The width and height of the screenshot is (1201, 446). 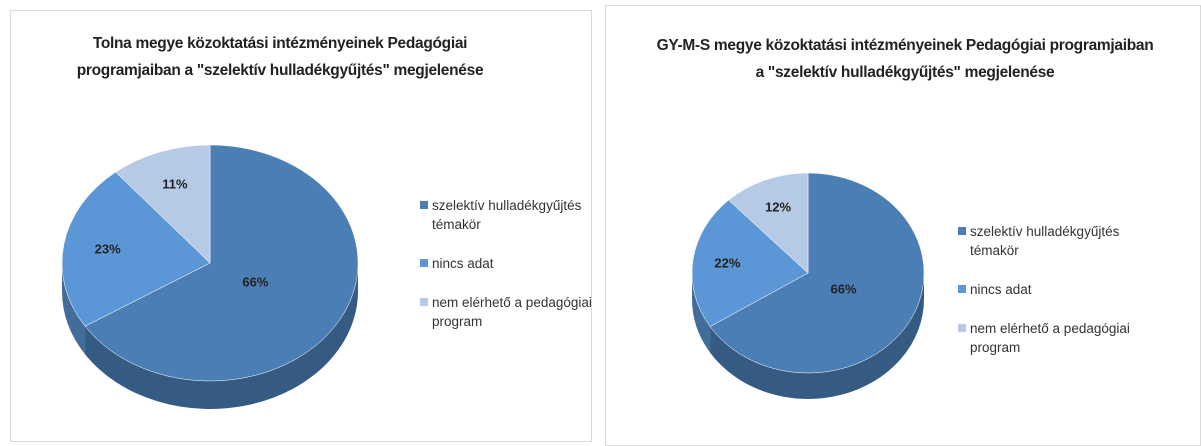 What do you see at coordinates (778, 206) in the screenshot?
I see `data-label: 12%` at bounding box center [778, 206].